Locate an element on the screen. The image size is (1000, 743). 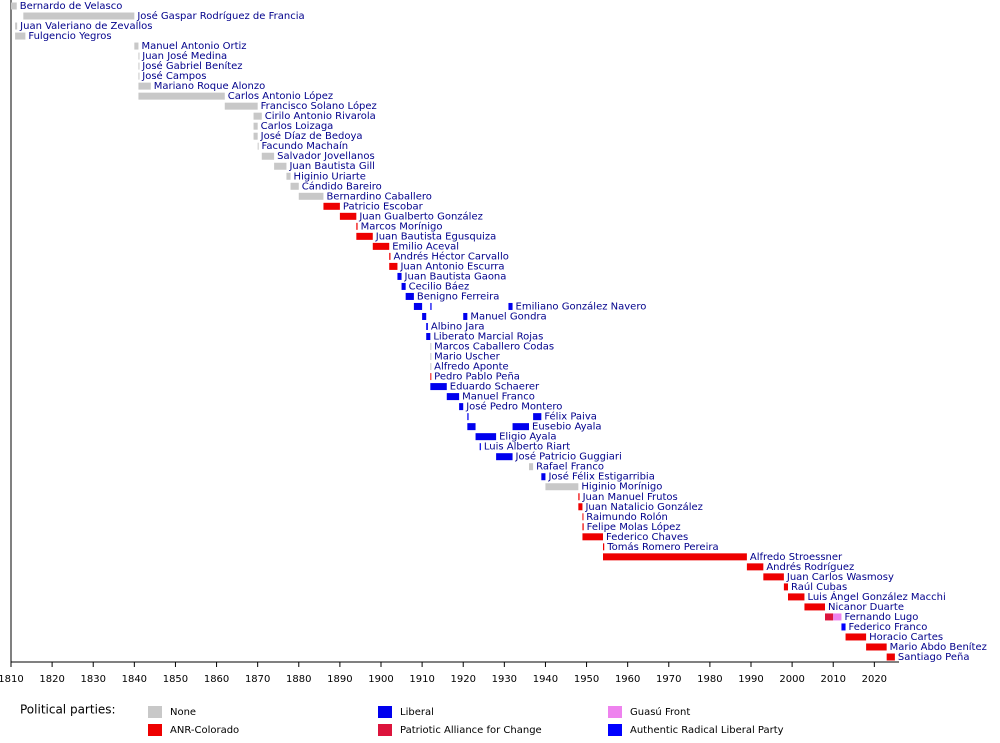
x-tick-label: 1880 is located at coordinates (298, 679).